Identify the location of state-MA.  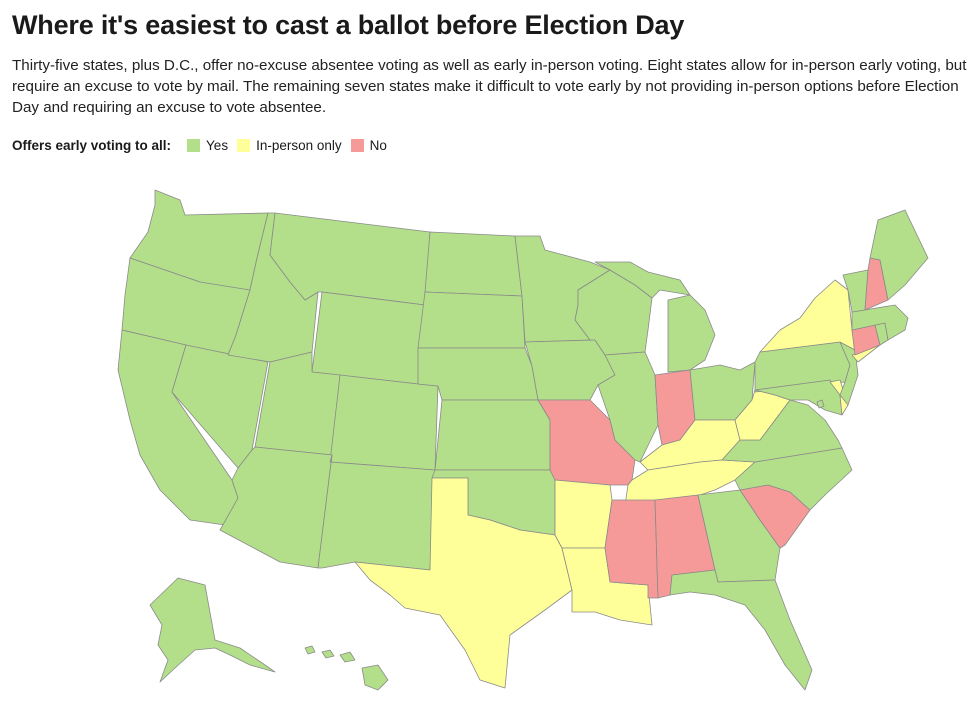
(880, 322).